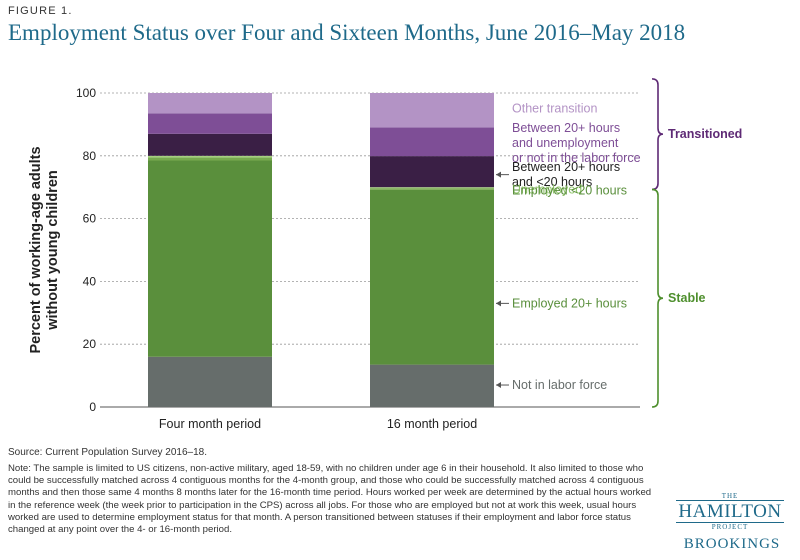  I want to click on x-tick-label: Four month period, so click(210, 424).